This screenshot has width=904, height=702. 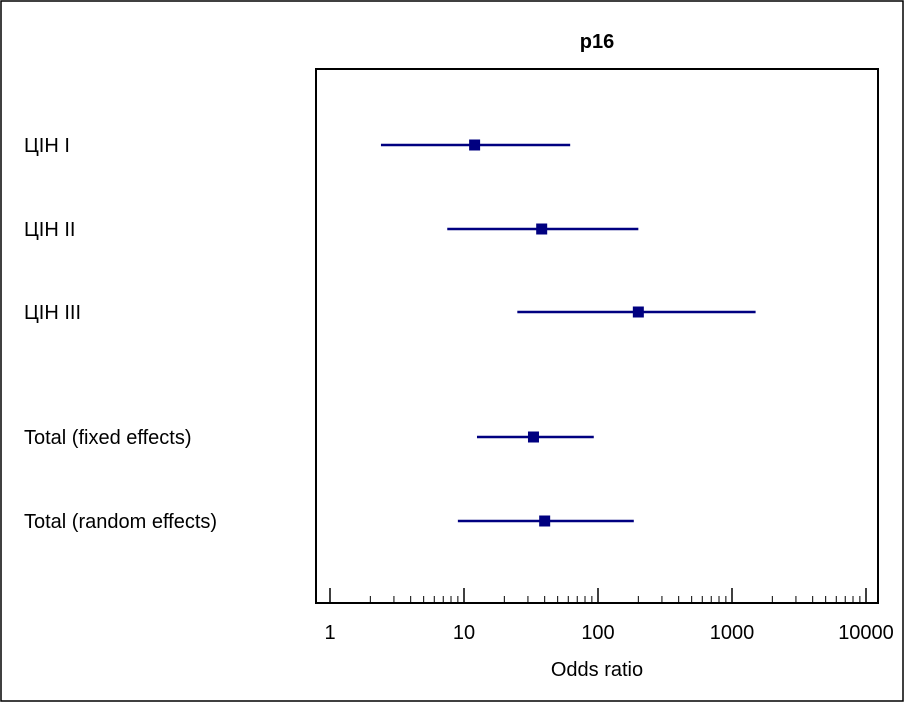 What do you see at coordinates (609, 616) in the screenshot?
I see `x-axis: 1 10 100 1000 10000` at bounding box center [609, 616].